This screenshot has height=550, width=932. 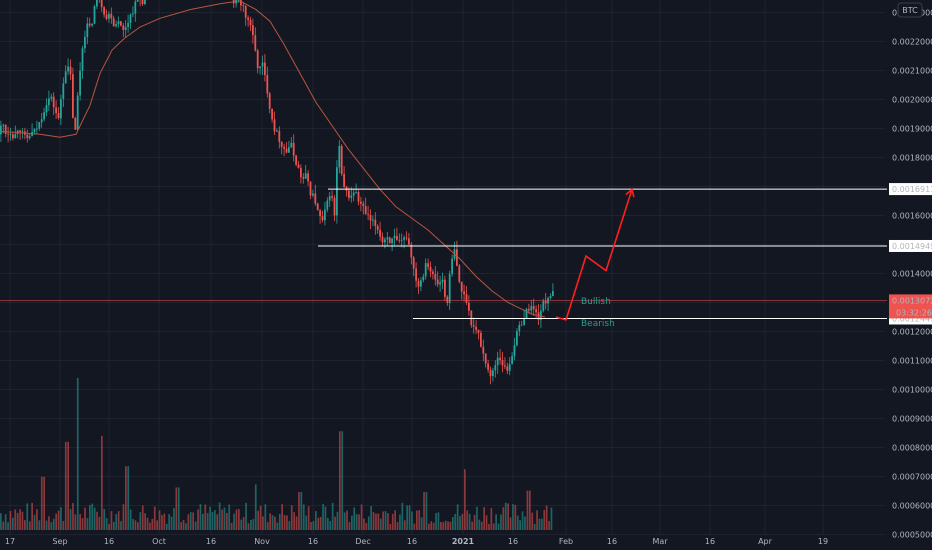 What do you see at coordinates (595, 254) in the screenshot?
I see `projection-arrow` at bounding box center [595, 254].